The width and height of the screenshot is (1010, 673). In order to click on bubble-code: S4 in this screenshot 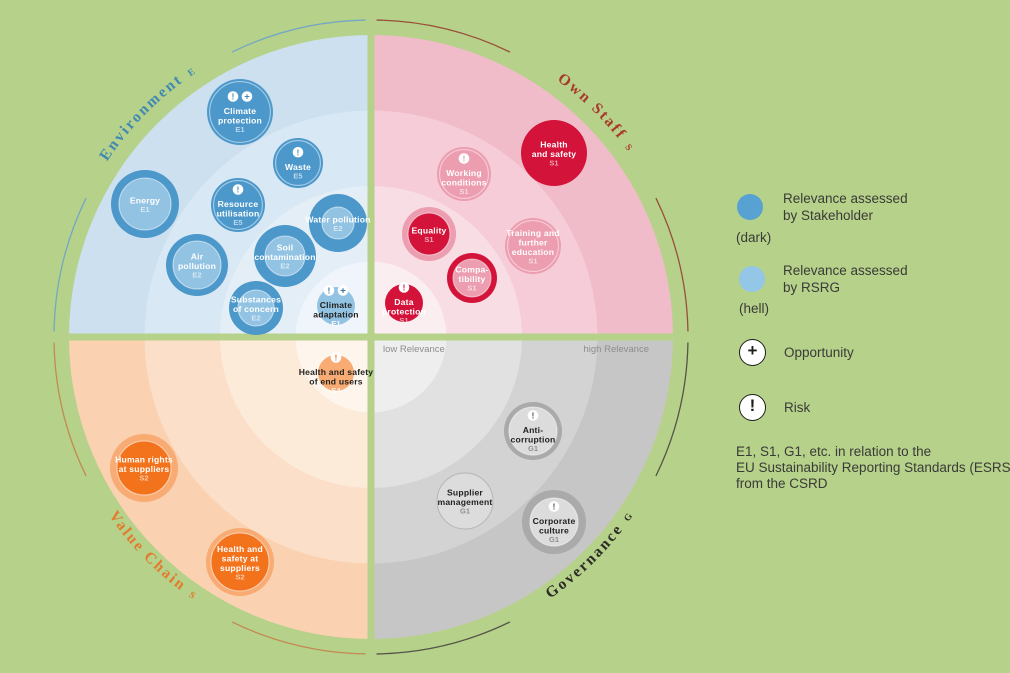, I will do `click(336, 390)`.